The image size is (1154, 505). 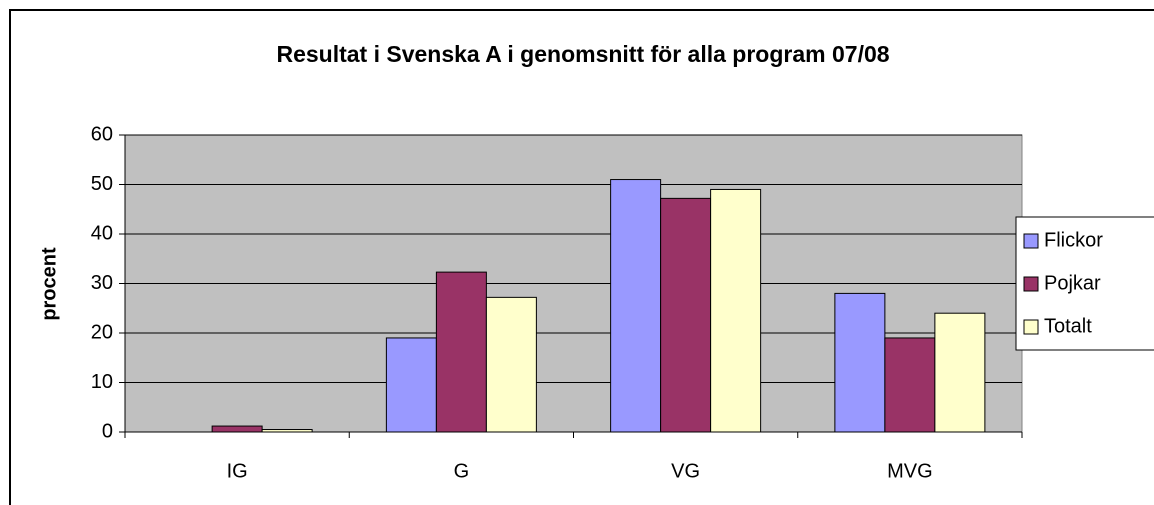 I want to click on legend-label: Totalt, so click(x=1068, y=326).